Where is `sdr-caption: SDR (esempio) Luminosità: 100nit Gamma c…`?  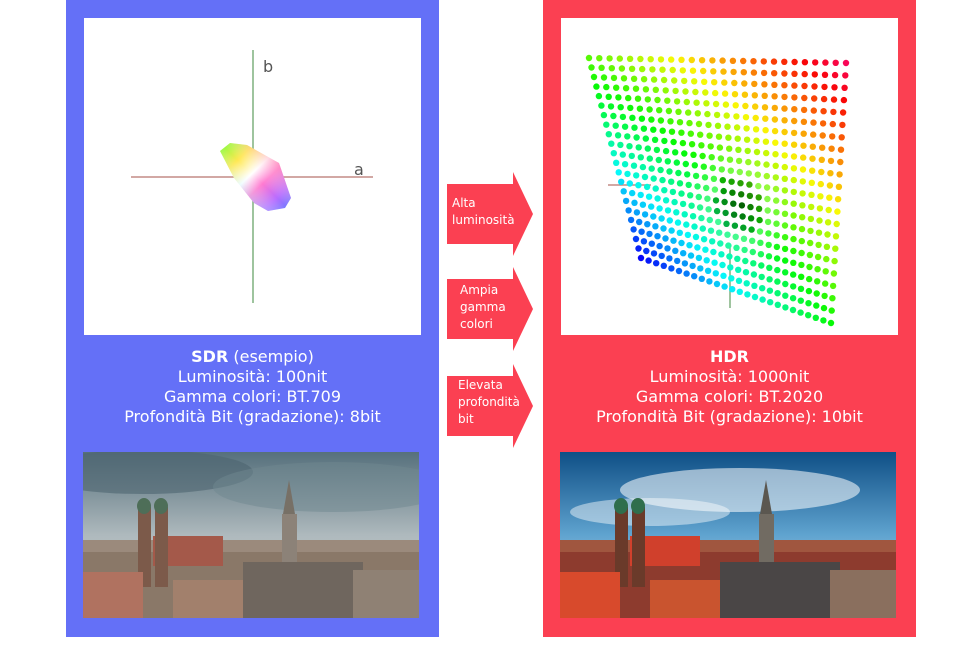 sdr-caption: SDR (esempio) Luminosità: 100nit Gamma c… is located at coordinates (252, 387).